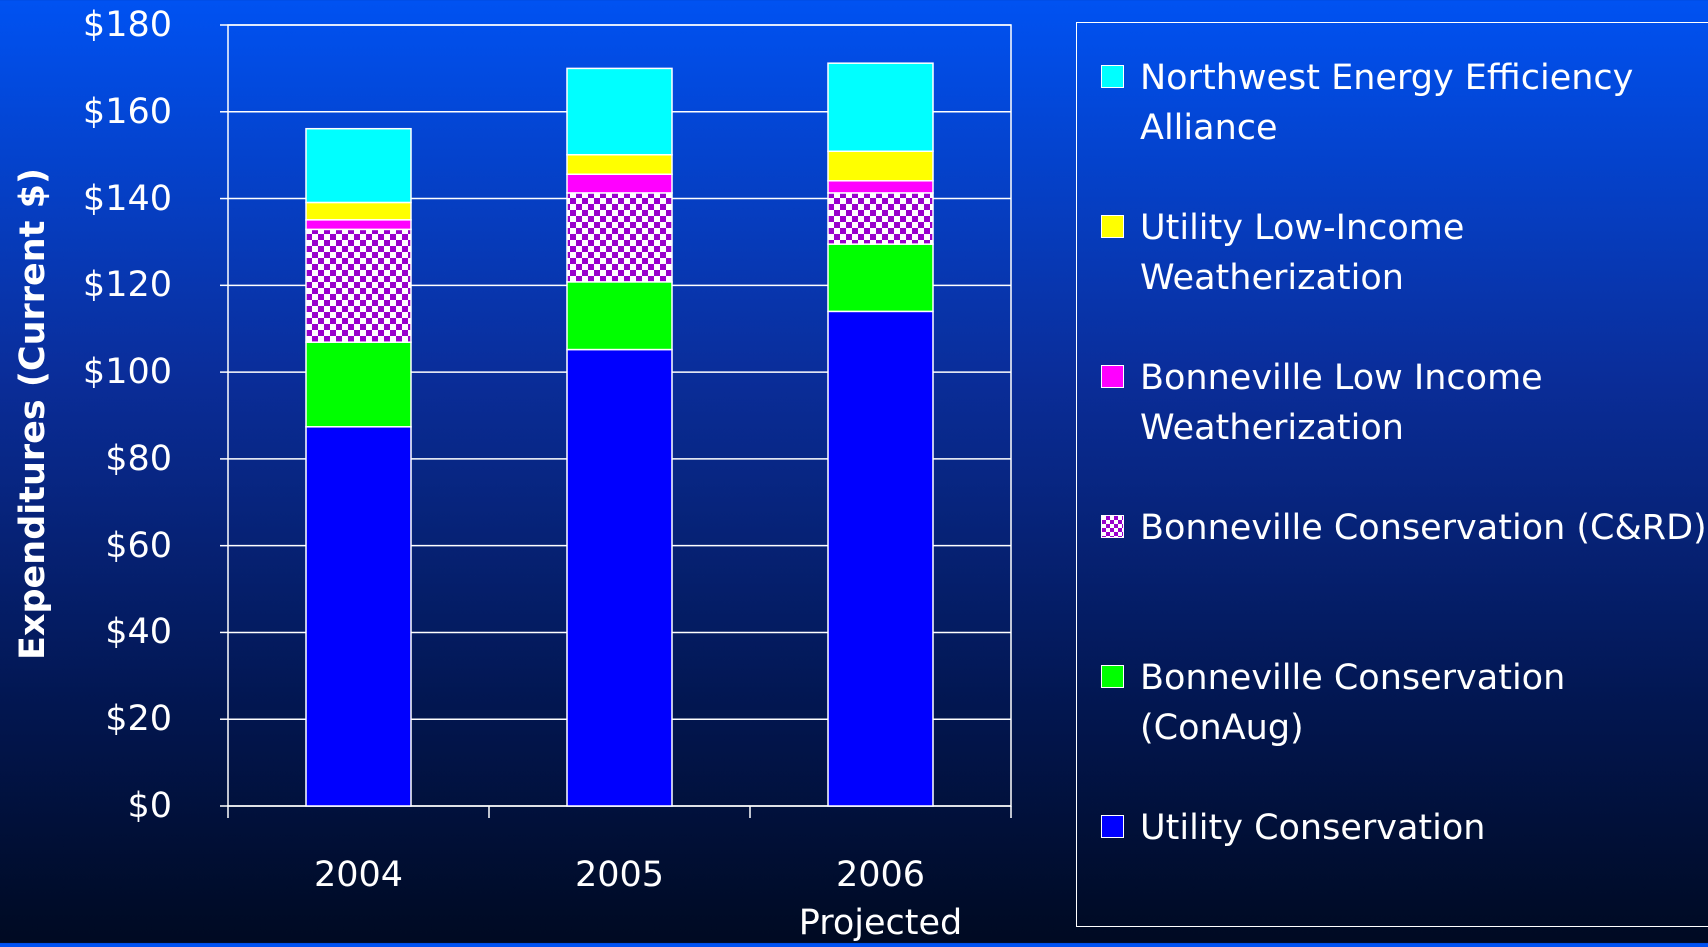  What do you see at coordinates (127, 285) in the screenshot?
I see `y-tick-label: $120` at bounding box center [127, 285].